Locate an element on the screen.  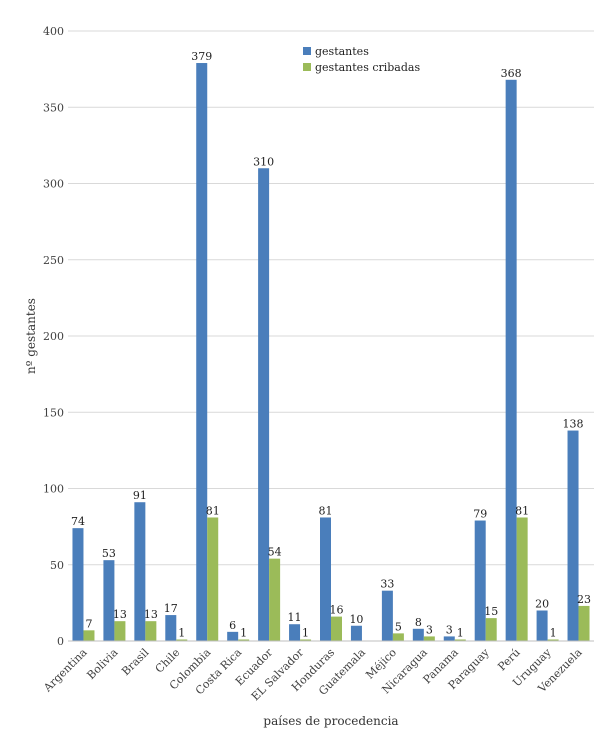
legend-swatch-gestantes-cribadas is located at coordinates (307, 67).